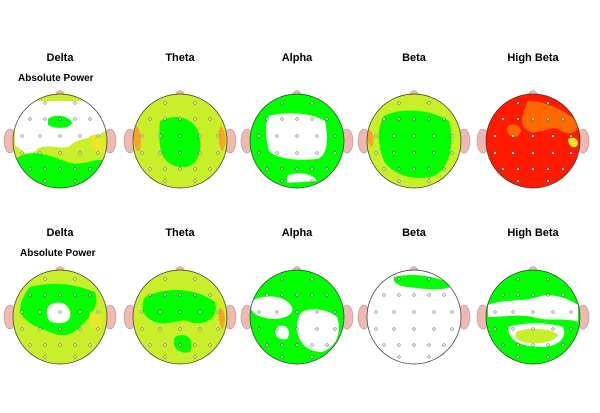 Image resolution: width=600 pixels, height=413 pixels. What do you see at coordinates (180, 139) in the screenshot?
I see `topomap-theta` at bounding box center [180, 139].